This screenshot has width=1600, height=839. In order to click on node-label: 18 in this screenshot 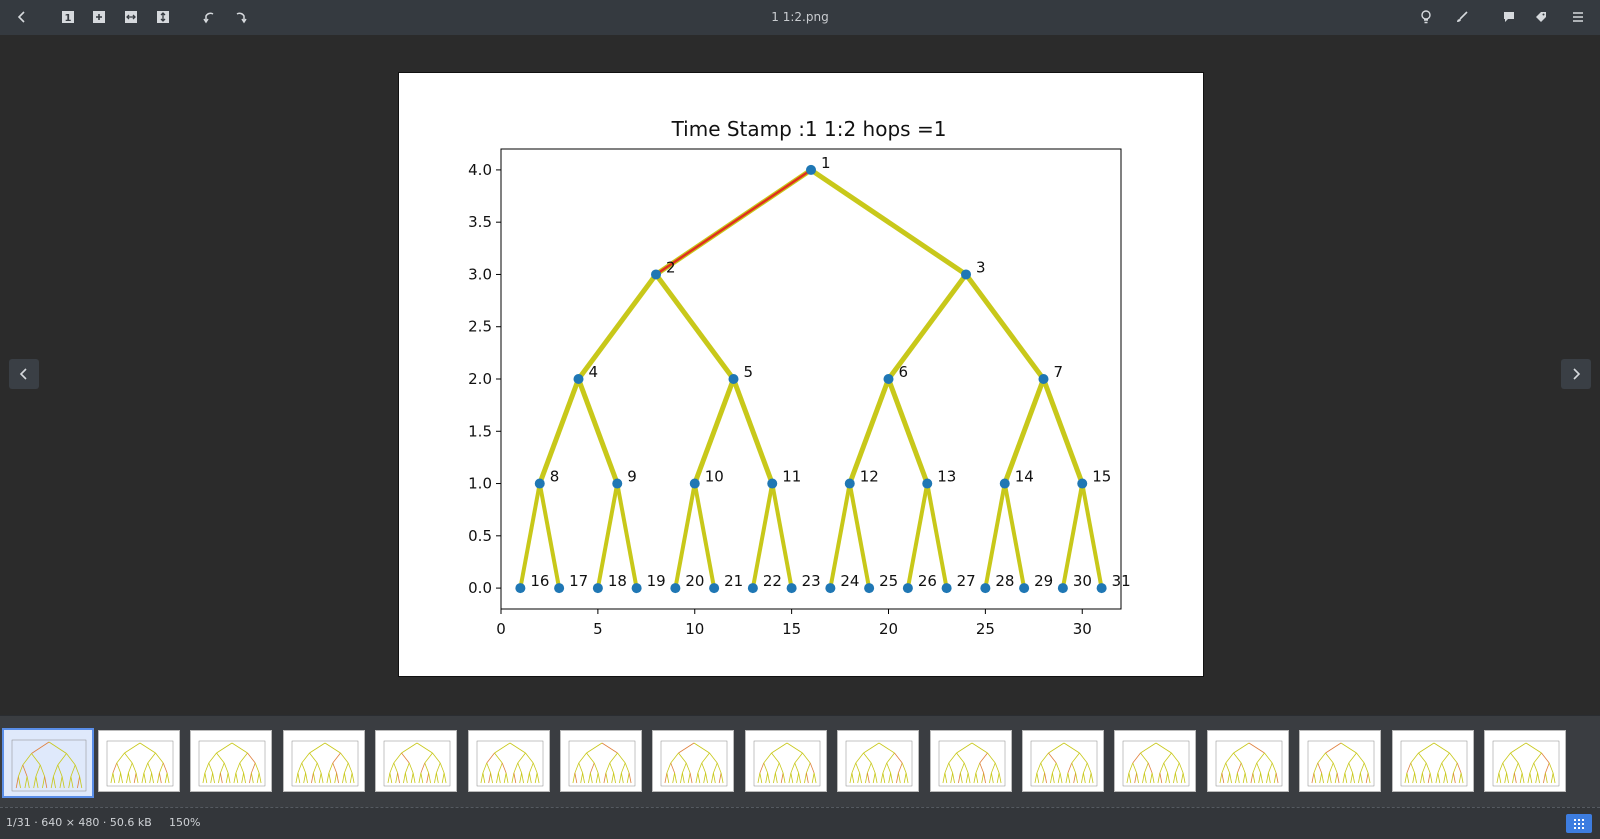, I will do `click(617, 581)`.